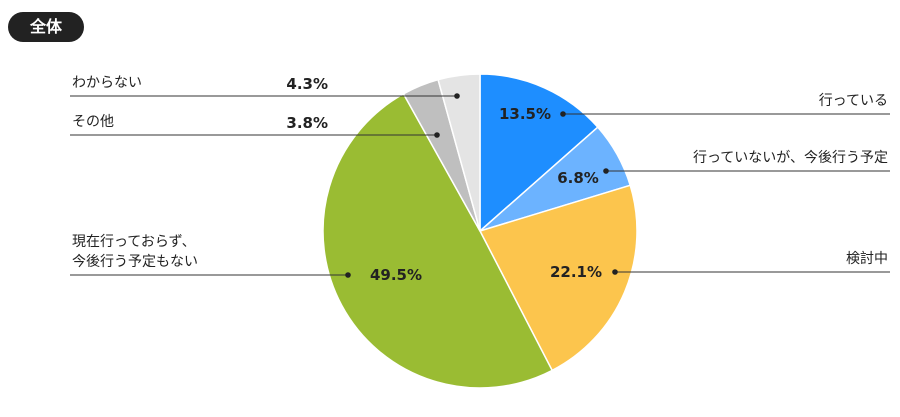 The image size is (900, 417). Describe the element at coordinates (576, 272) in the screenshot. I see `value-label: 22.1%` at that location.